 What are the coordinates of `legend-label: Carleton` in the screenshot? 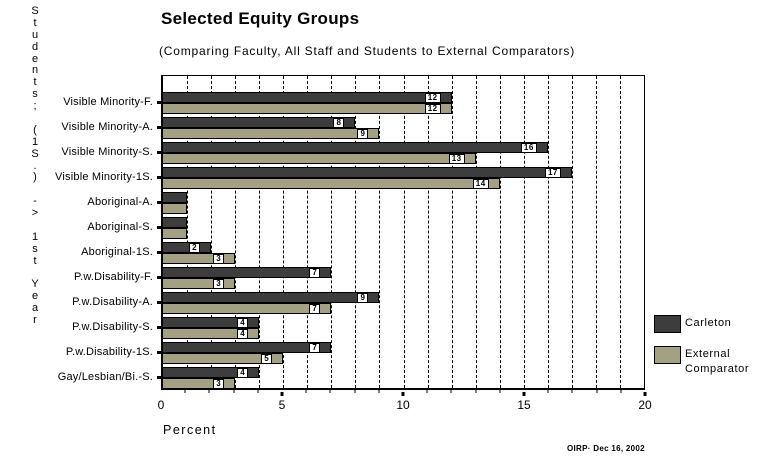 It's located at (708, 323).